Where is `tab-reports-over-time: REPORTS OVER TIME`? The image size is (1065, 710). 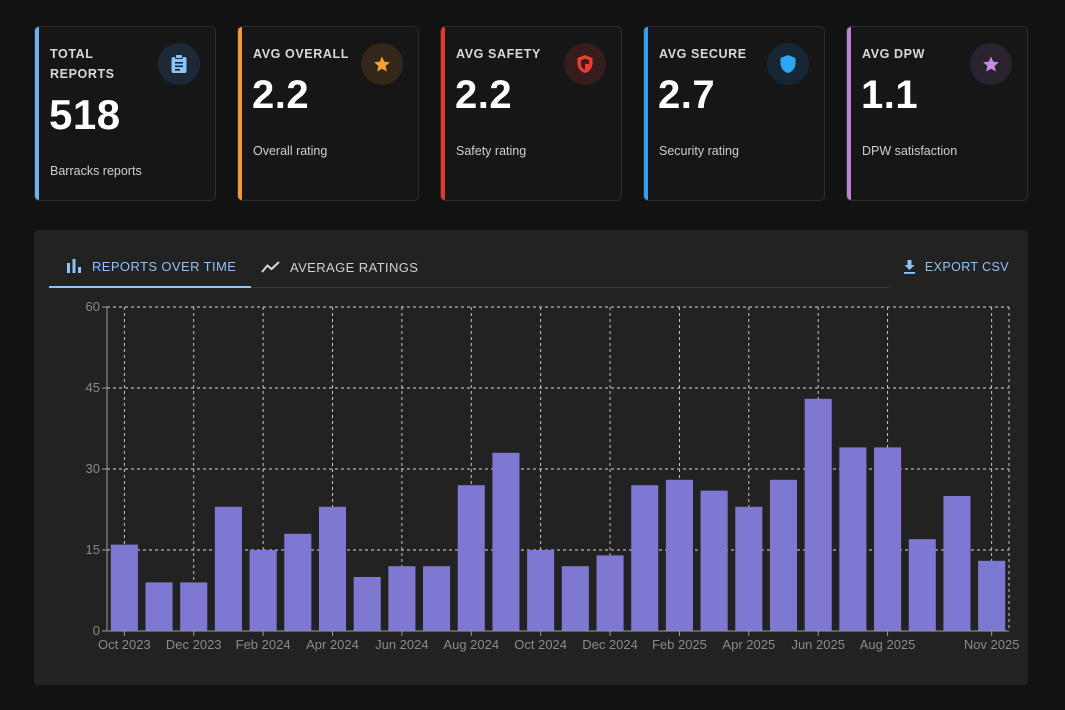 tab-reports-over-time: REPORTS OVER TIME is located at coordinates (150, 267).